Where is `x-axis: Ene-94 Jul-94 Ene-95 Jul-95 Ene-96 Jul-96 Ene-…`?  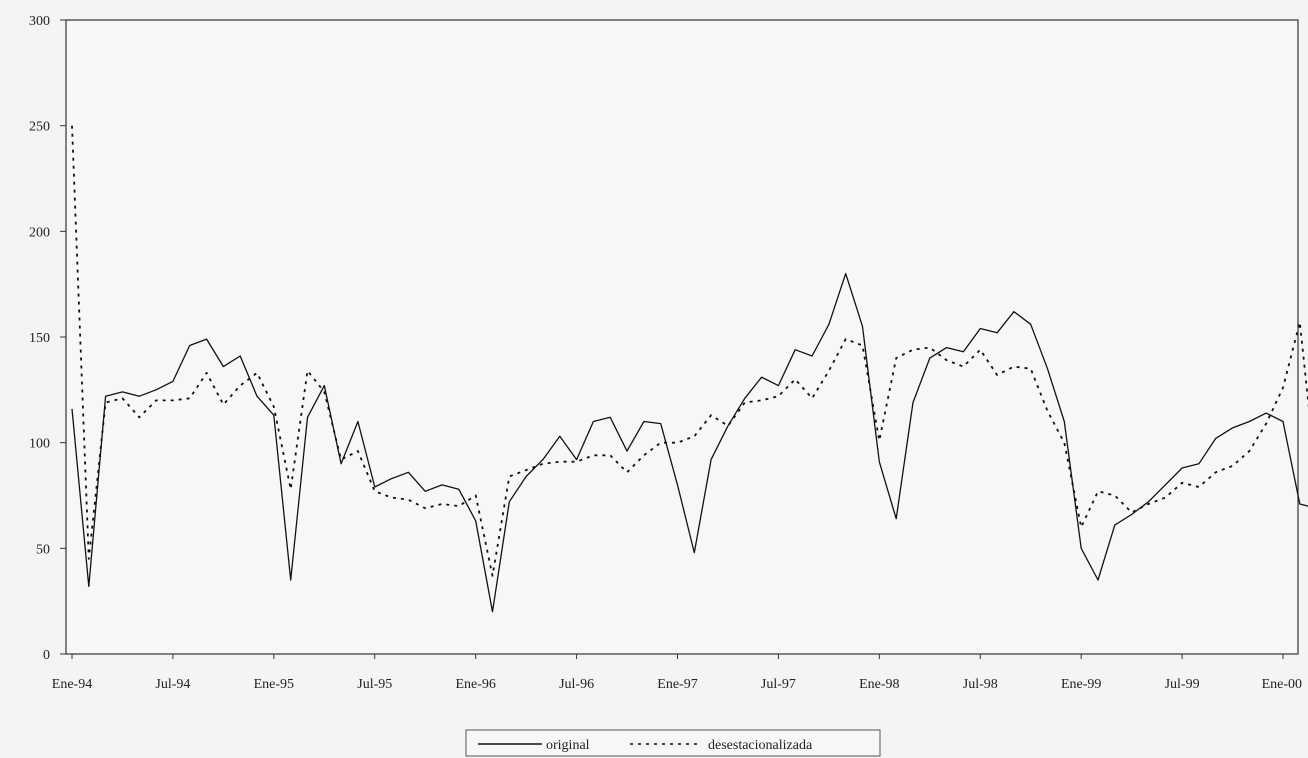 x-axis: Ene-94 Jul-94 Ene-95 Jul-95 Ene-96 Jul-96 Ene-… is located at coordinates (677, 673).